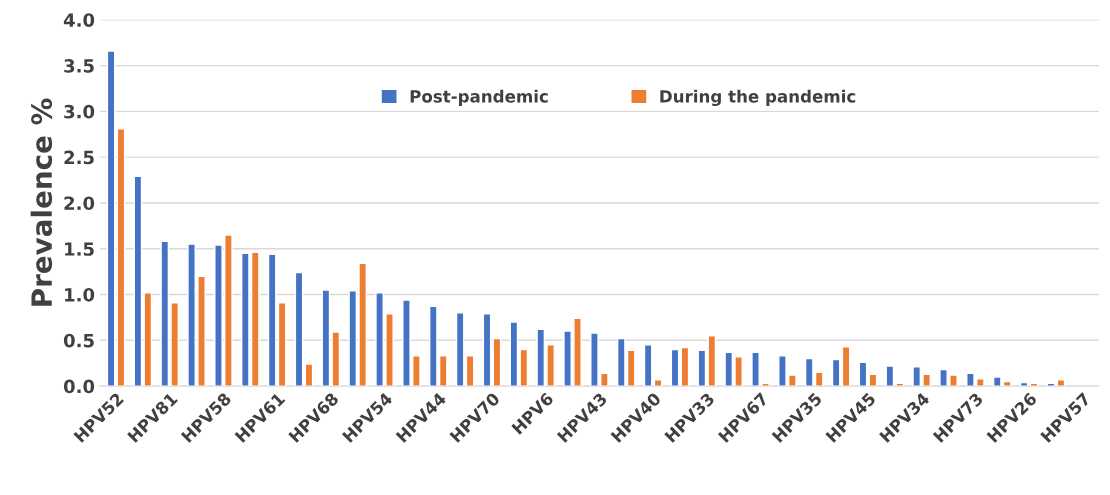 The image size is (1110, 495). I want to click on y-tick-label: 2.5, so click(79, 157).